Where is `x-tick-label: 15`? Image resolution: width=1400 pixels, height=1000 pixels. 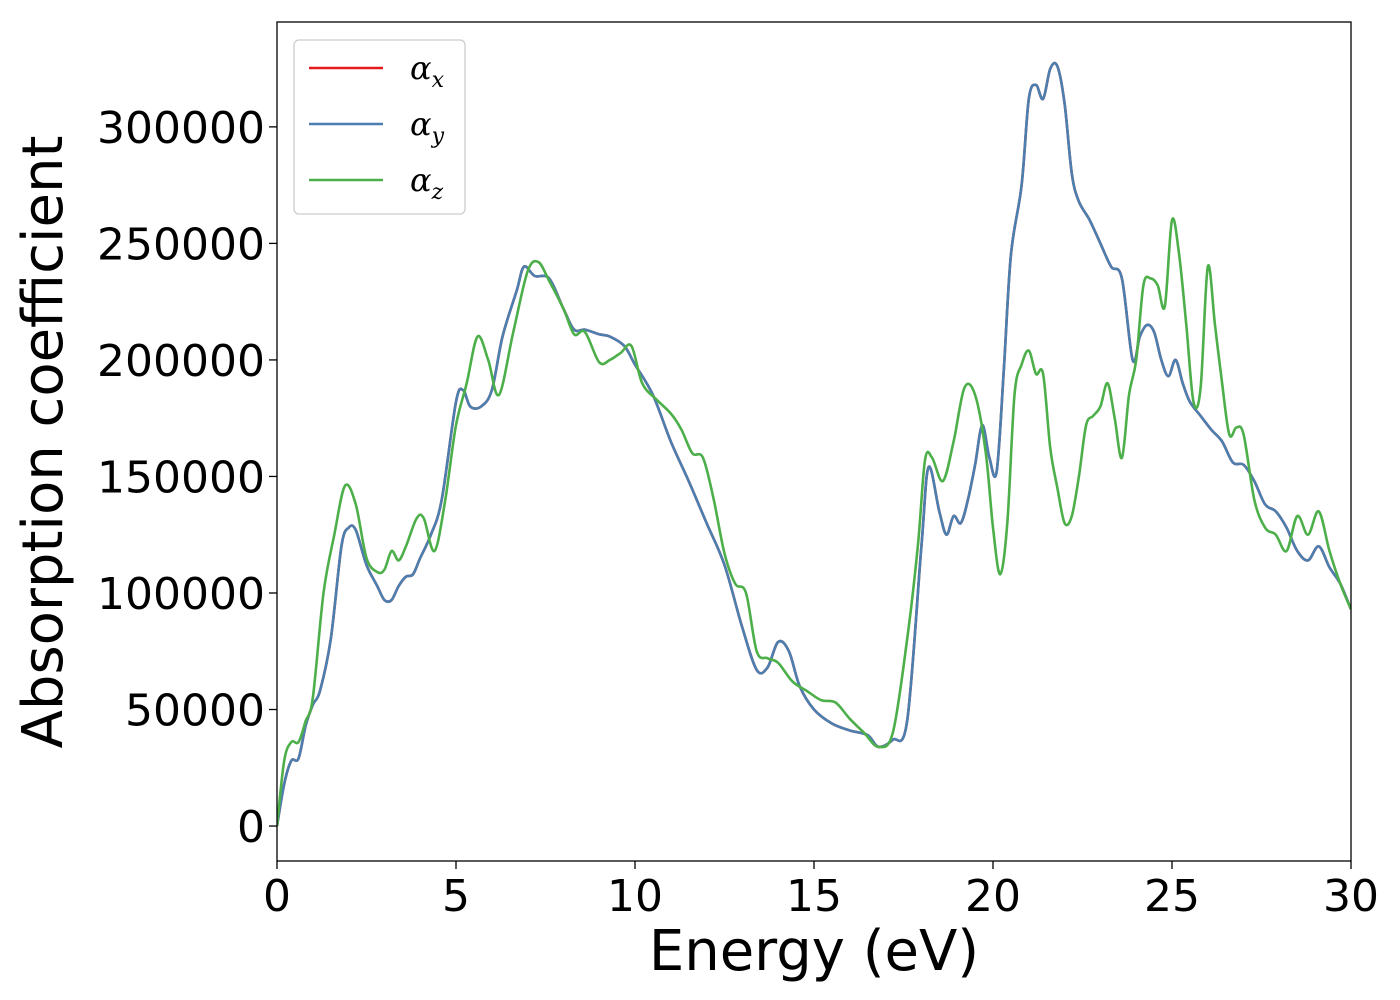 x-tick-label: 15 is located at coordinates (814, 896).